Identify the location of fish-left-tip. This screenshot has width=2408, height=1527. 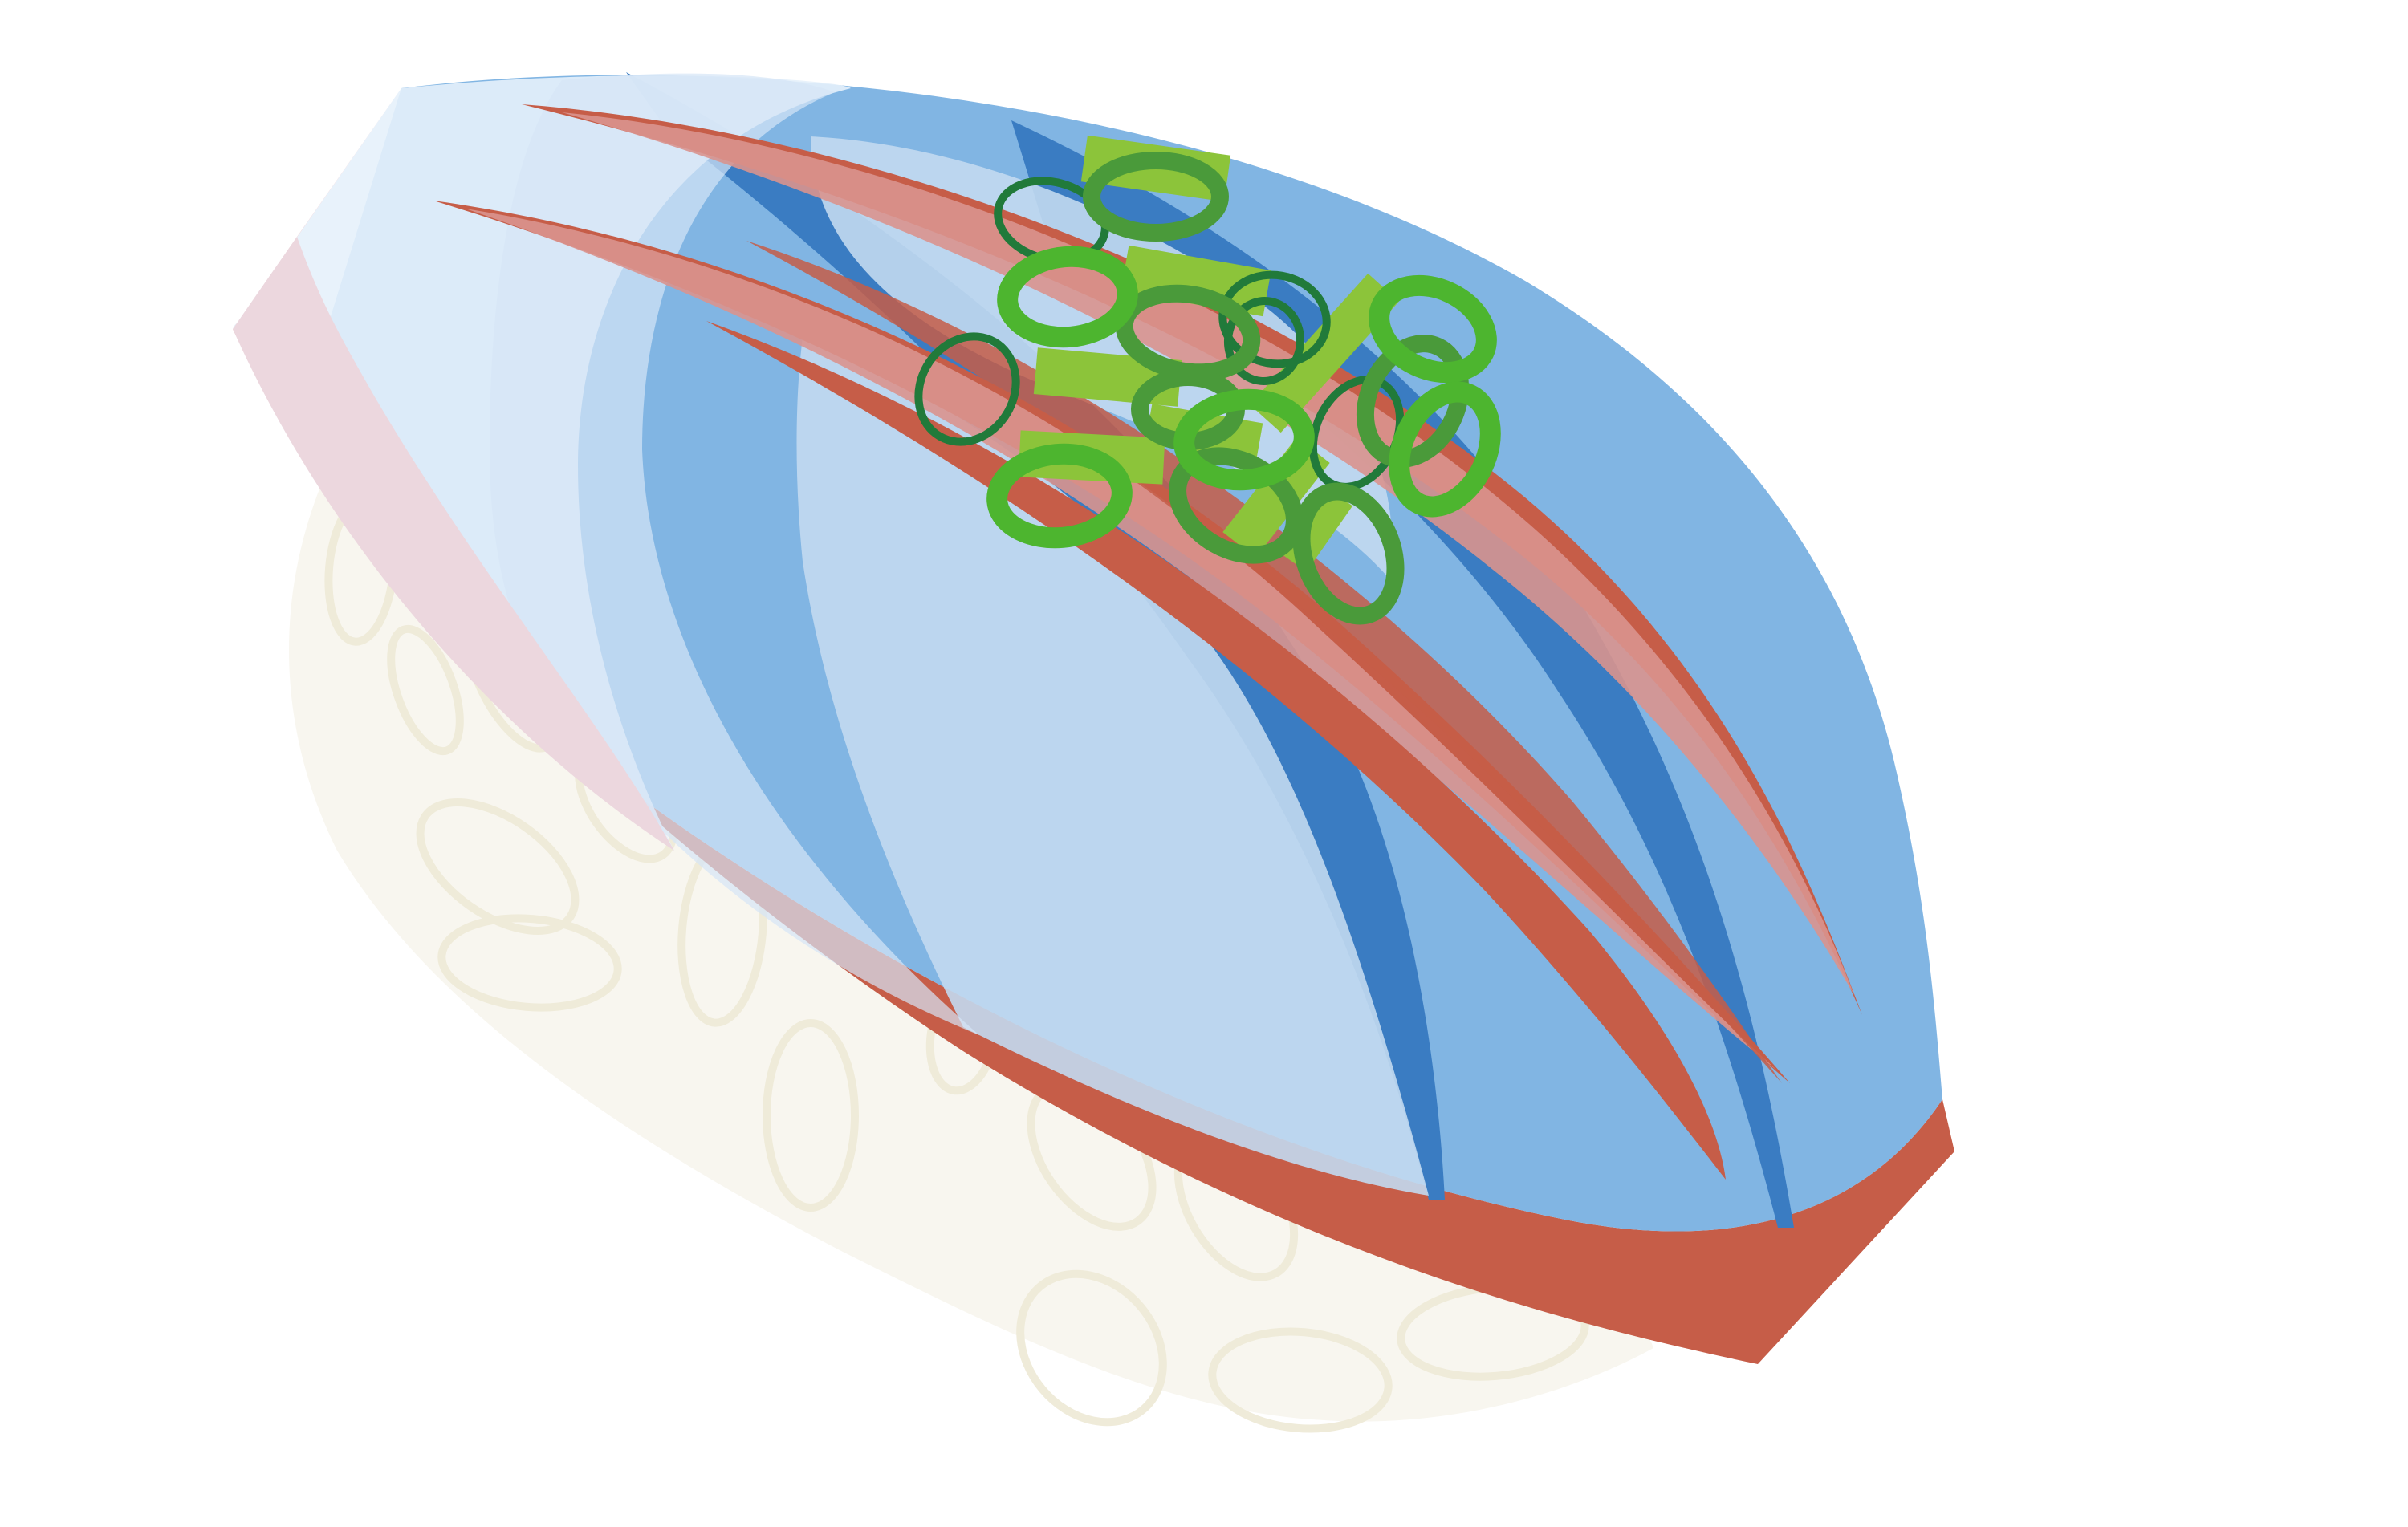
(317, 209).